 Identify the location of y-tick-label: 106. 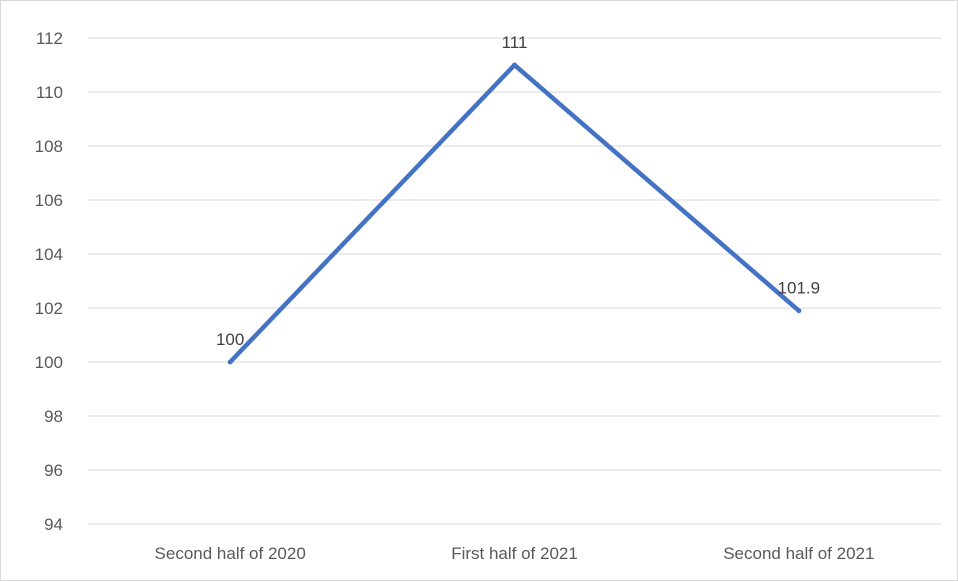
(49, 200).